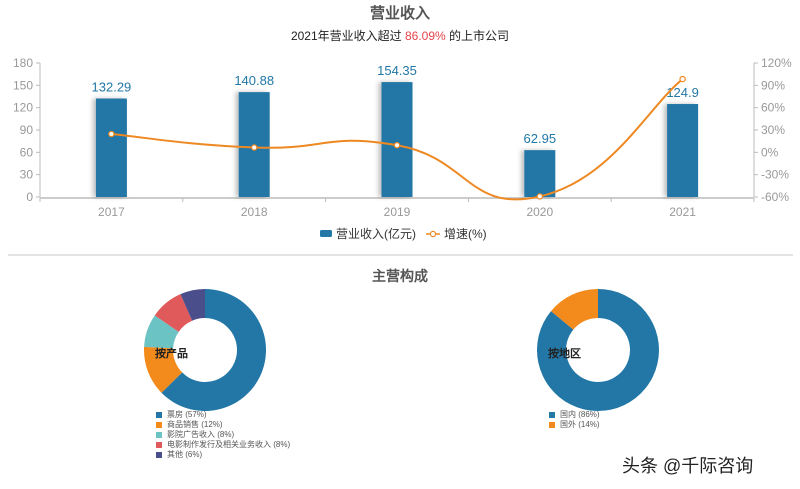 This screenshot has height=489, width=800. Describe the element at coordinates (433, 234) in the screenshot. I see `legend-line-swatch` at that location.